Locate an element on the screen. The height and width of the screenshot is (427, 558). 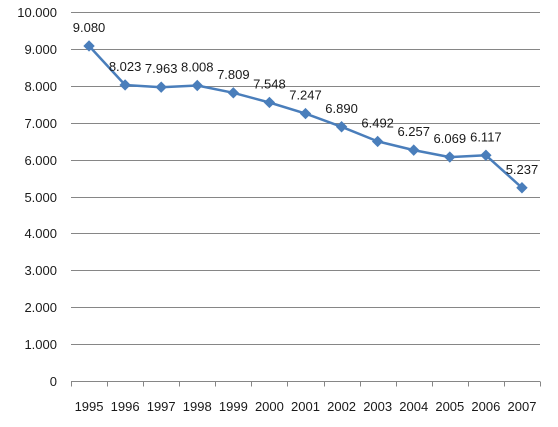
y-tick-label: 9.000 is located at coordinates (40, 49).